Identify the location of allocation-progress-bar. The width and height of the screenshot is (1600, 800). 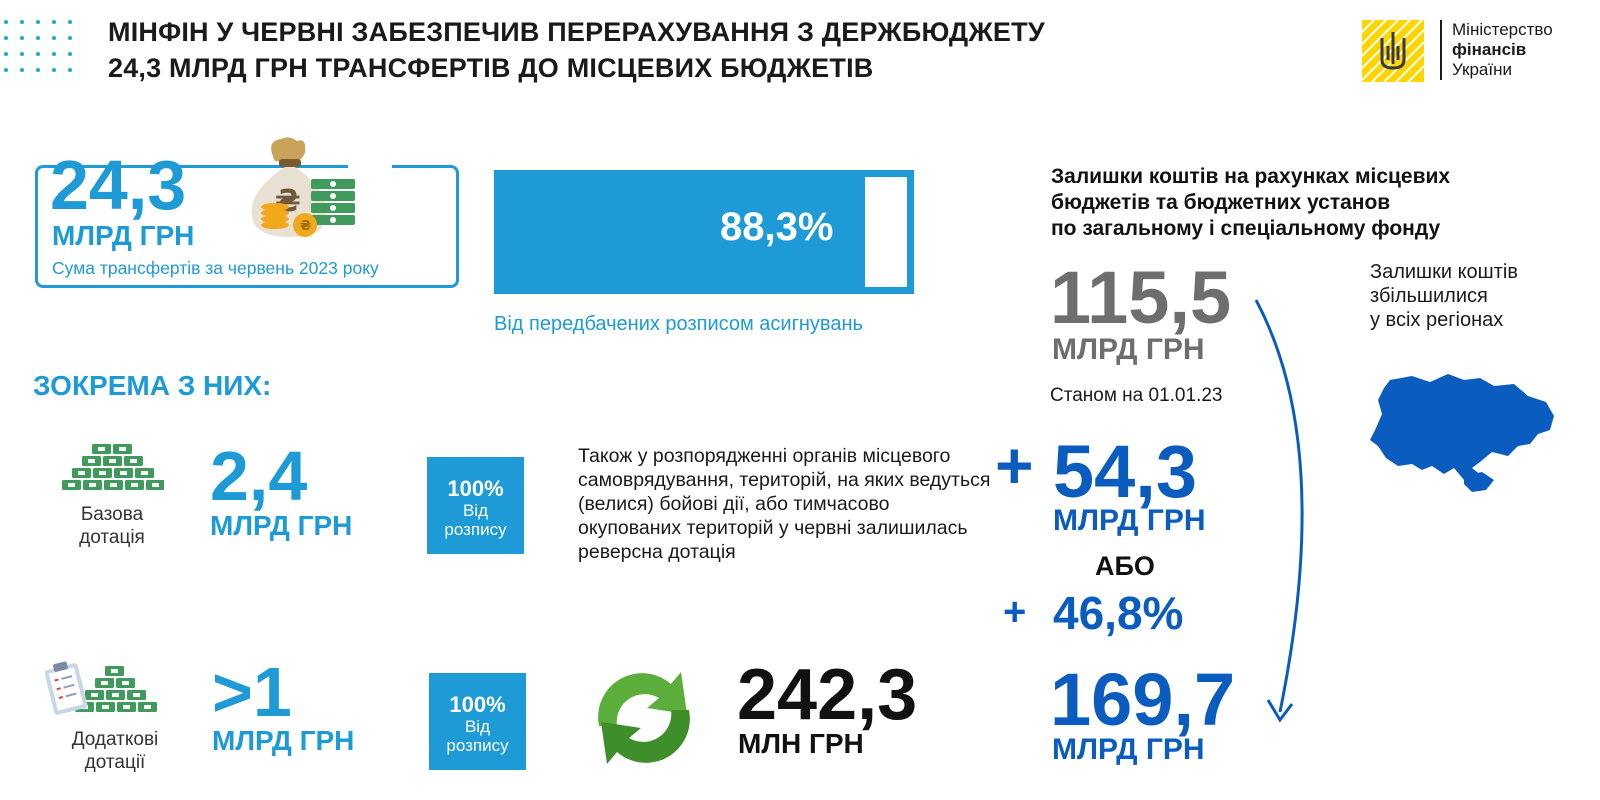
(704, 232).